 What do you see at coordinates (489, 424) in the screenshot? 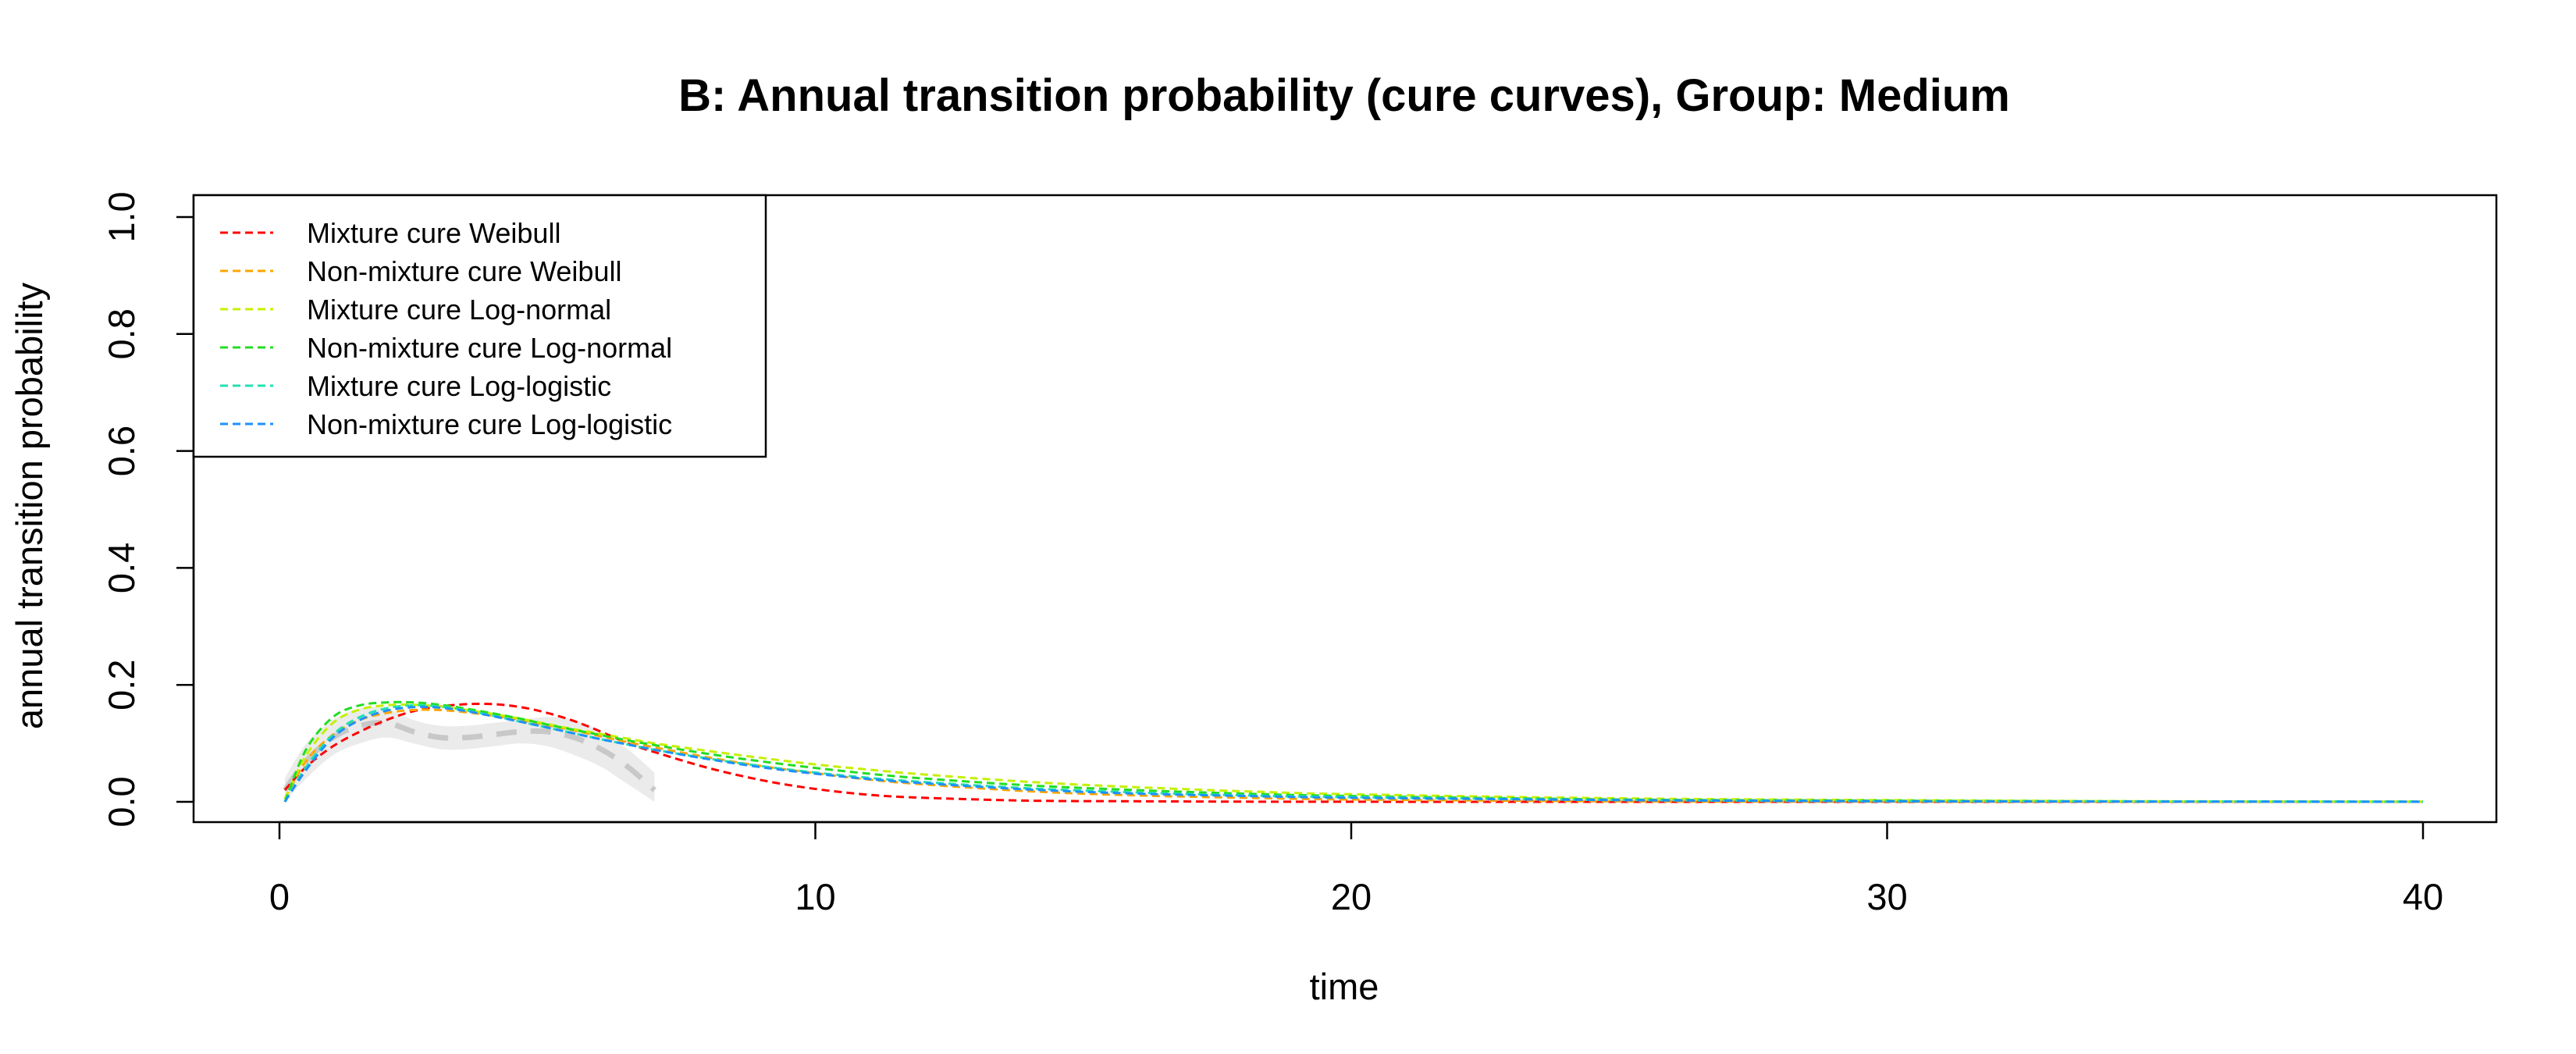
I see `legend-label: Non-mixture cure Log-logistic` at bounding box center [489, 424].